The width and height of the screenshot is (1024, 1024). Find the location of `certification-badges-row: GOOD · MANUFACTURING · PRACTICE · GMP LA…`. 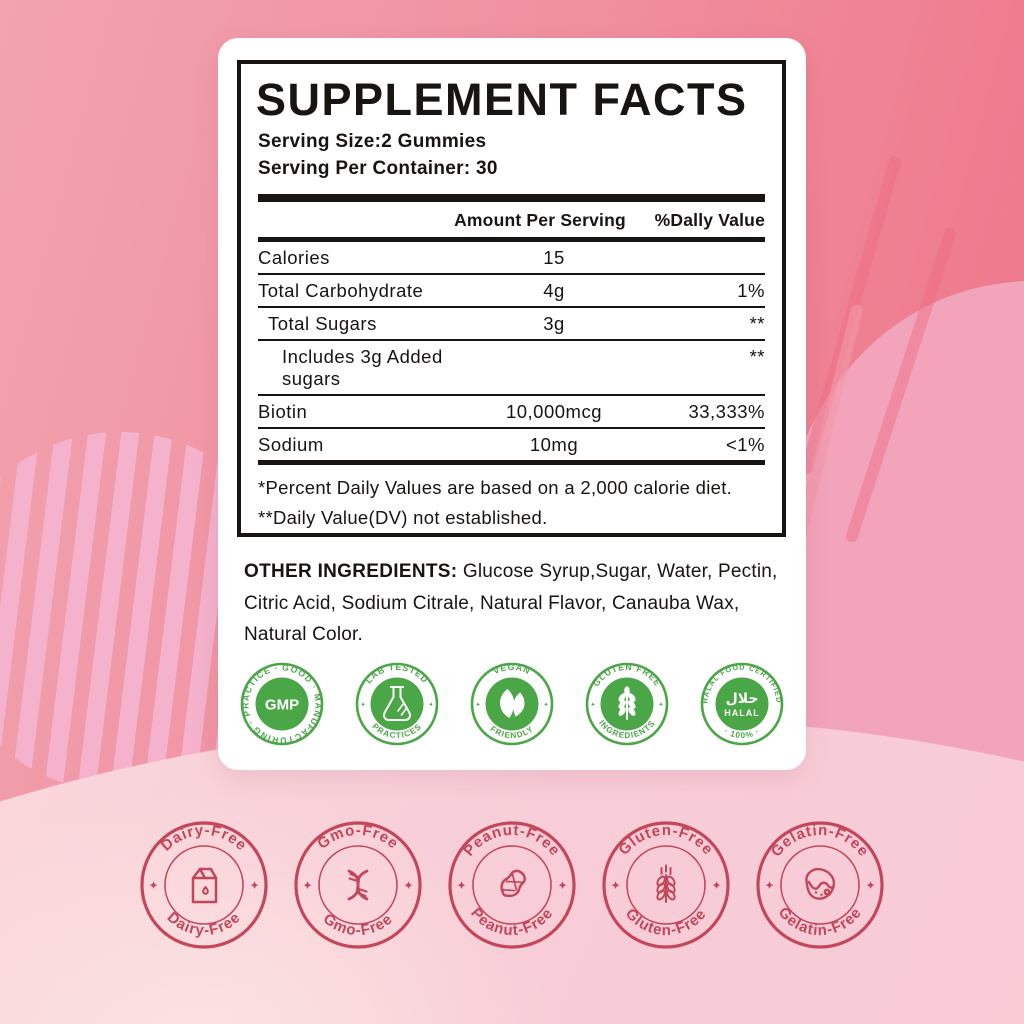

certification-badges-row: GOOD · MANUFACTURING · PRACTICE · GMP LA… is located at coordinates (512, 704).